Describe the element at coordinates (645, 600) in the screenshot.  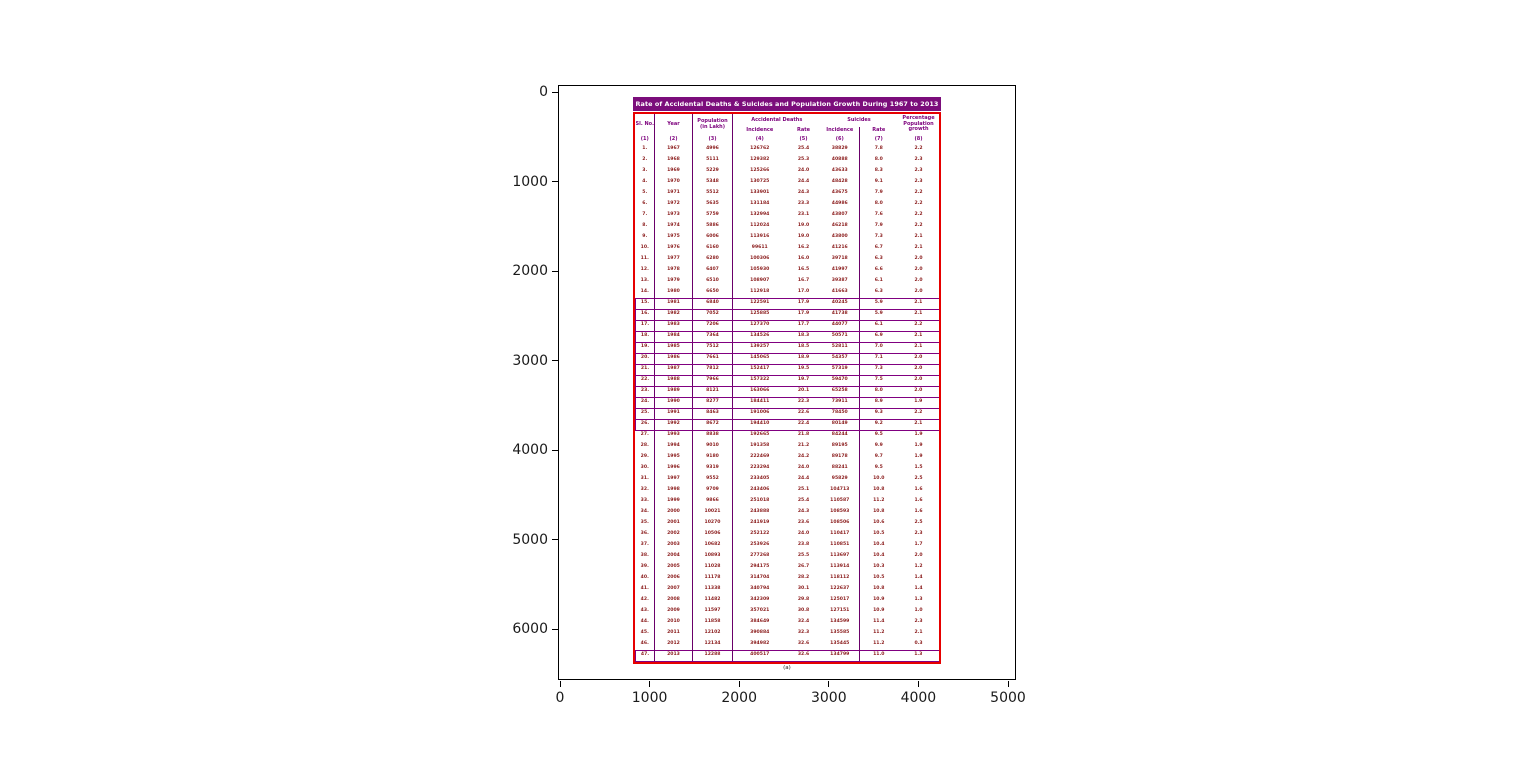
I see `table-cell: 42.` at that location.